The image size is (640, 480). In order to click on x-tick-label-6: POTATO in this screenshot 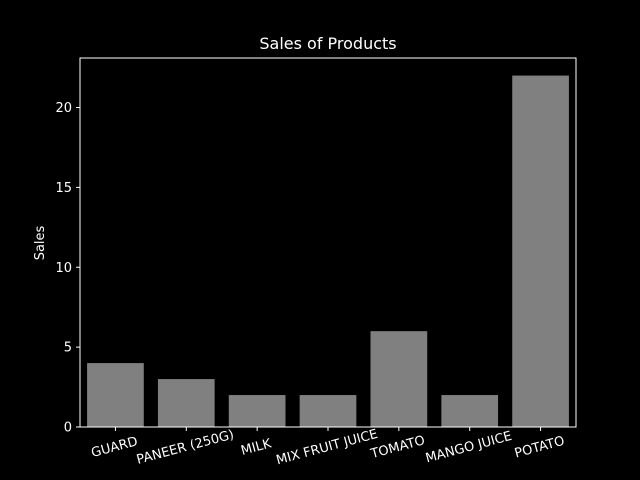, I will do `click(539, 448)`.